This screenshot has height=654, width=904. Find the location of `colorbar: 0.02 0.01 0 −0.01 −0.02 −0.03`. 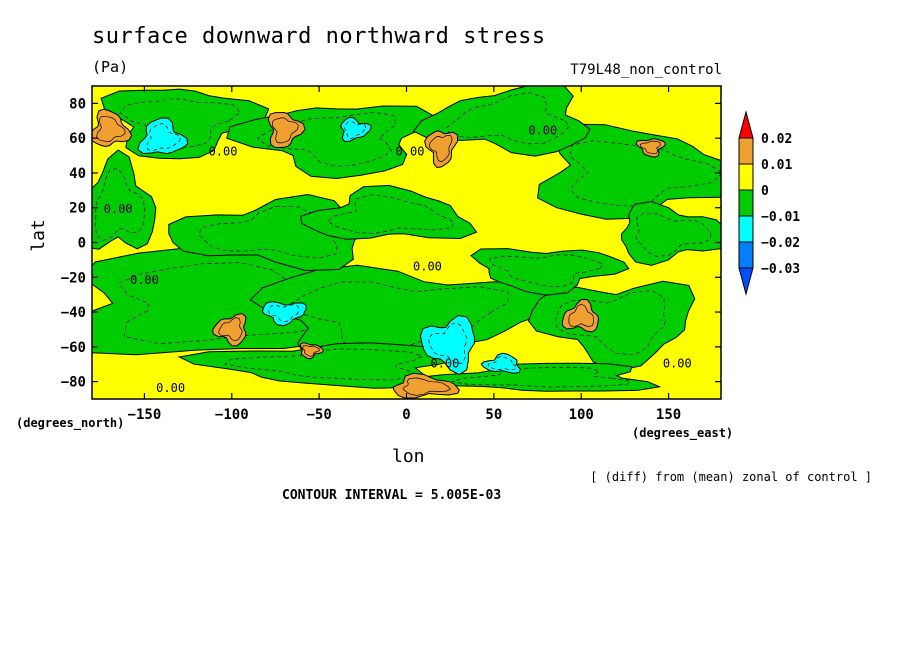

colorbar: 0.02 0.01 0 −0.01 −0.02 −0.03 is located at coordinates (769, 203).